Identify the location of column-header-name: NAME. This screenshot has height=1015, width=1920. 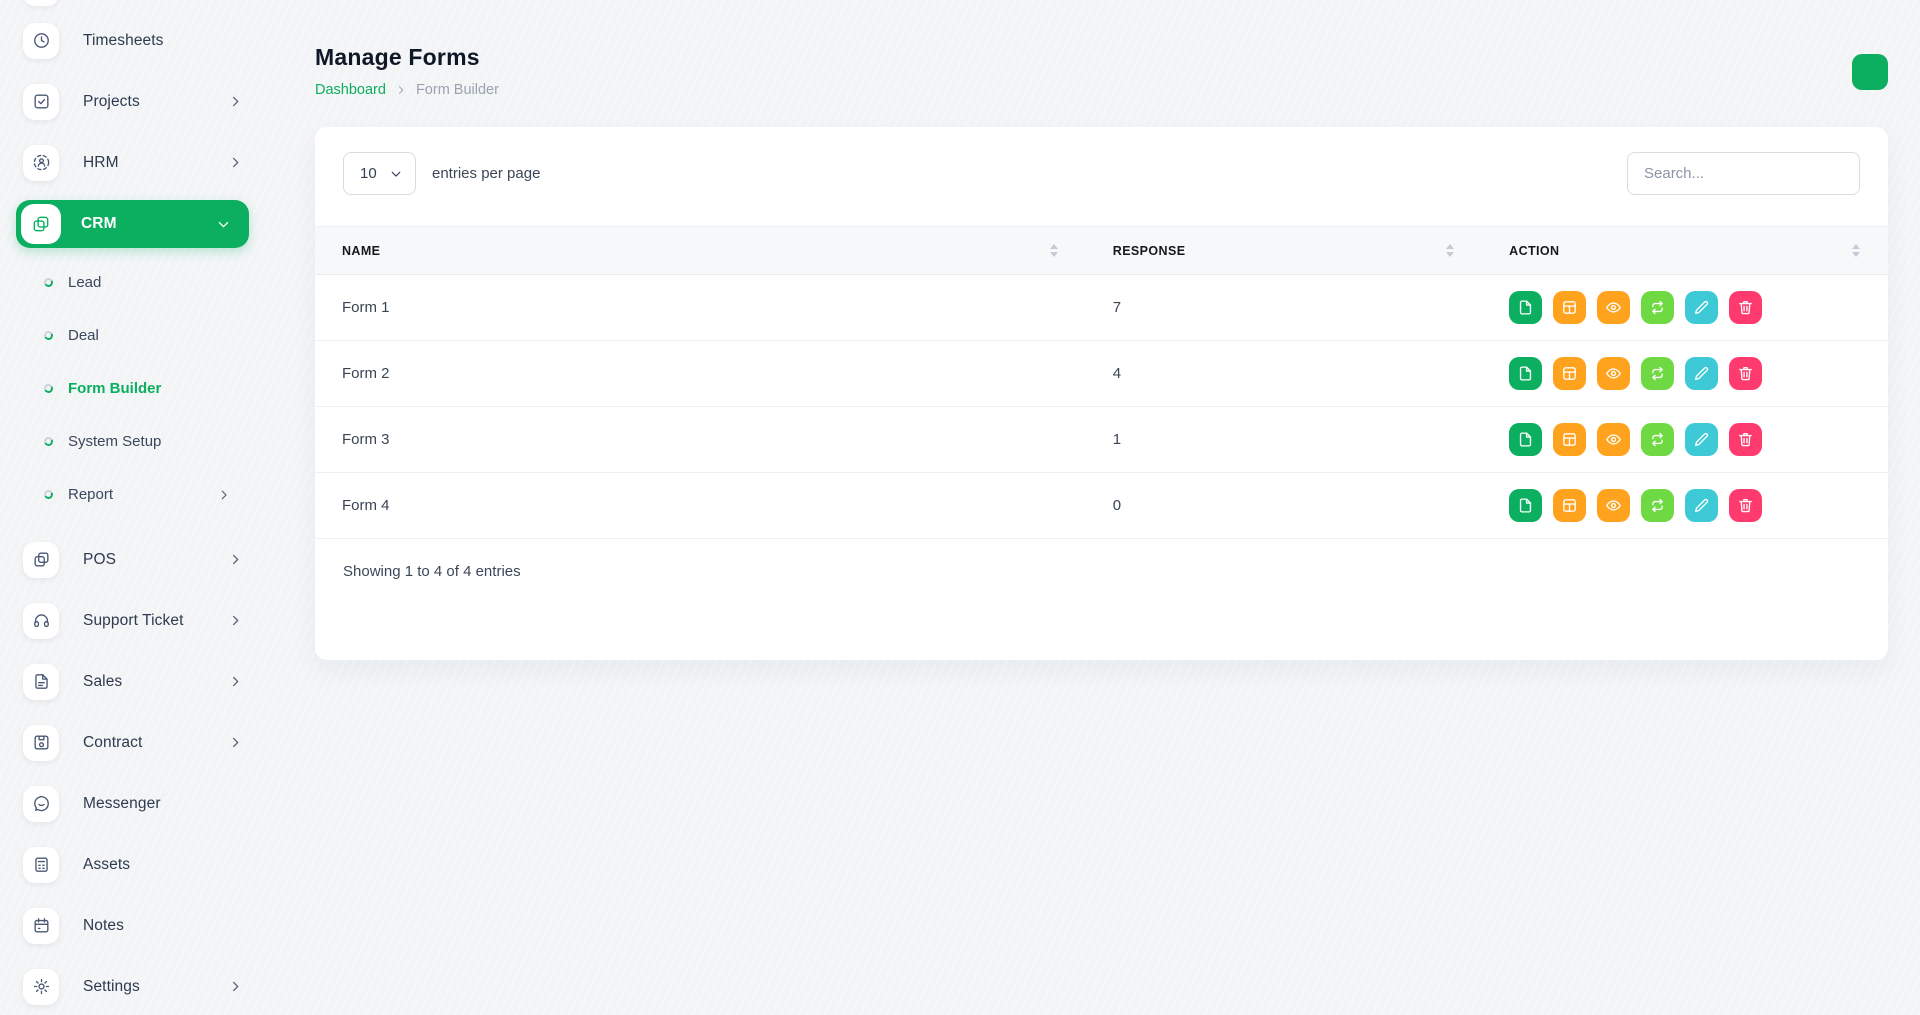
(700, 250).